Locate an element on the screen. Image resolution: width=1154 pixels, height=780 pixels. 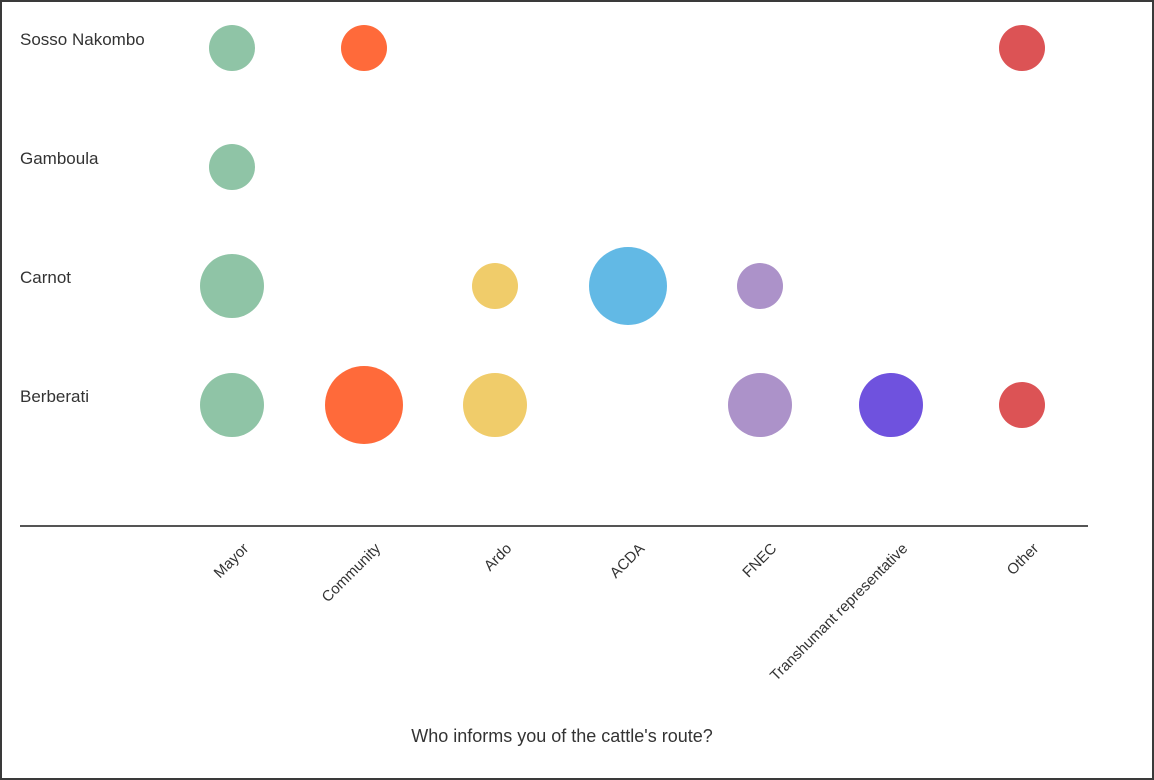
x-tick-label-ardo: Ardo is located at coordinates (498, 557).